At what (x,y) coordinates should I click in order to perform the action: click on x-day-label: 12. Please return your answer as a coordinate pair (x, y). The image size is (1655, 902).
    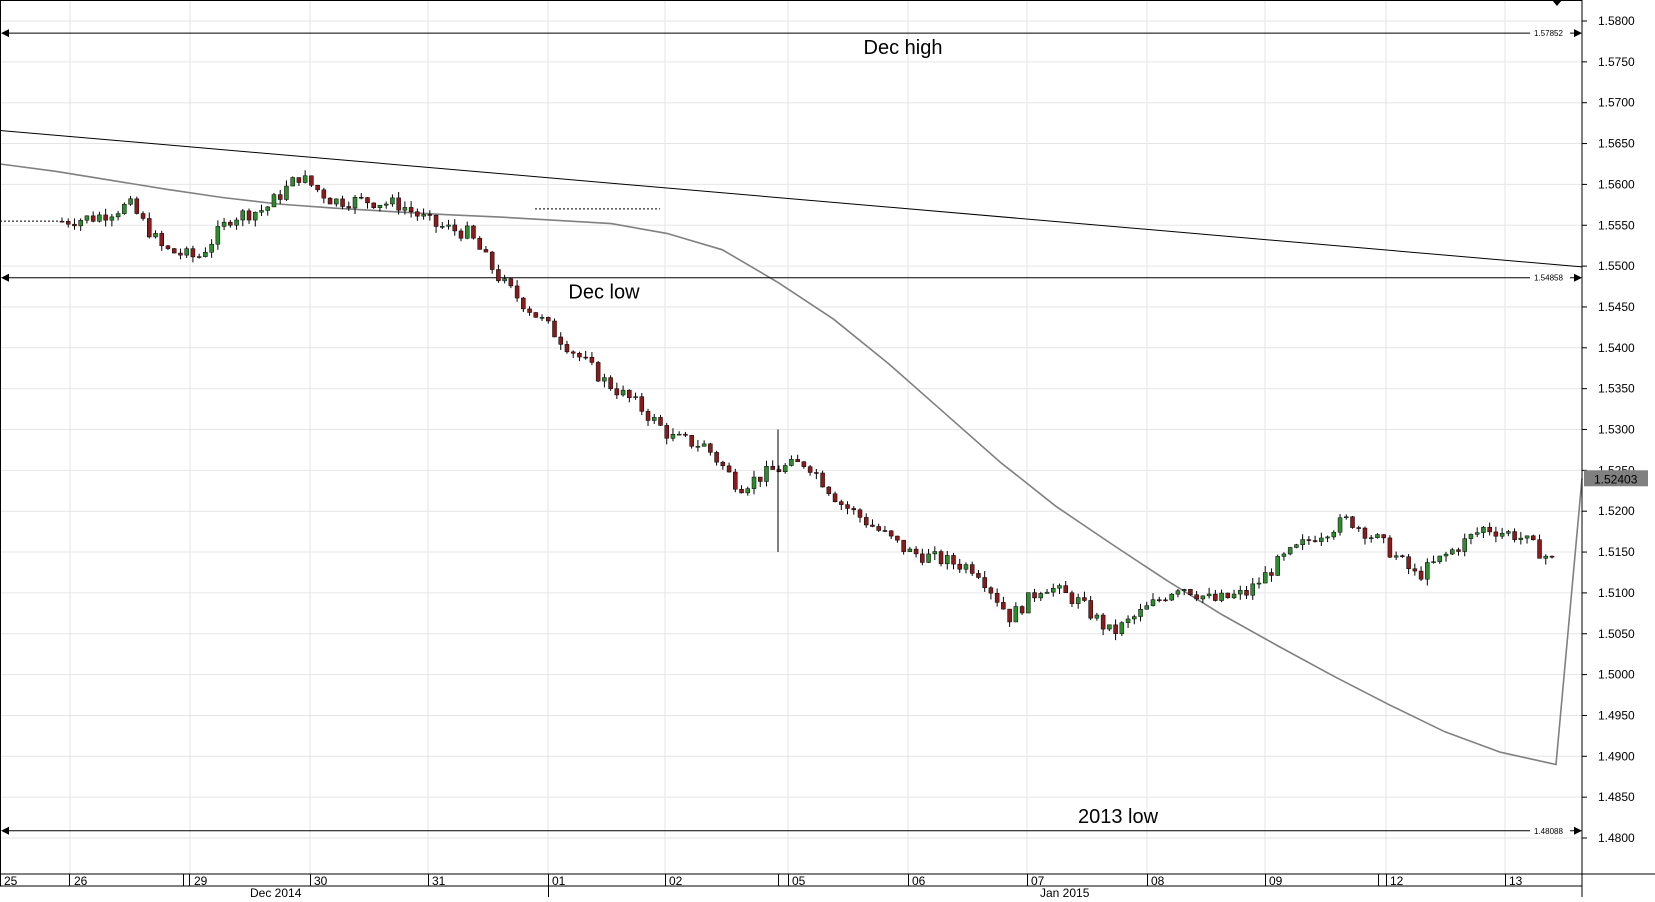
    Looking at the image, I should click on (1397, 881).